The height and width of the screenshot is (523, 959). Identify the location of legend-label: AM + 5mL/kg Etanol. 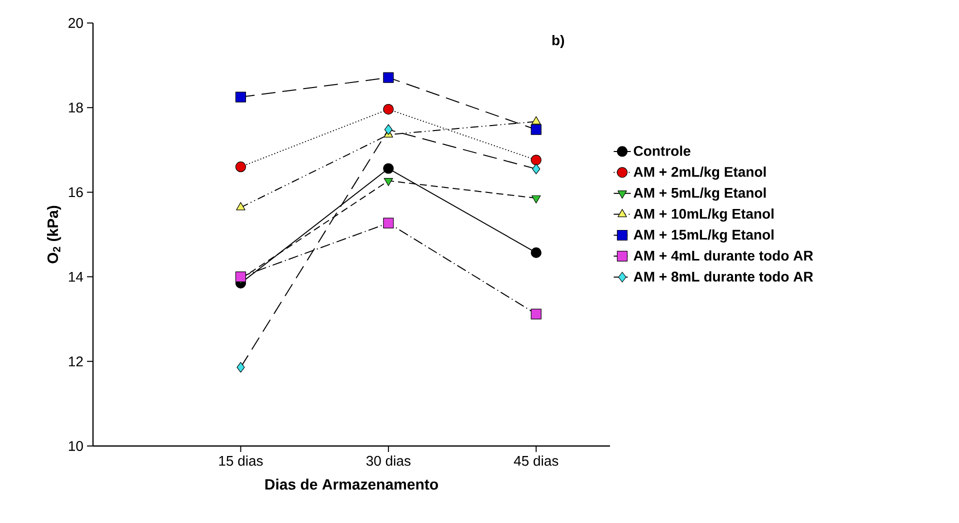
(700, 194).